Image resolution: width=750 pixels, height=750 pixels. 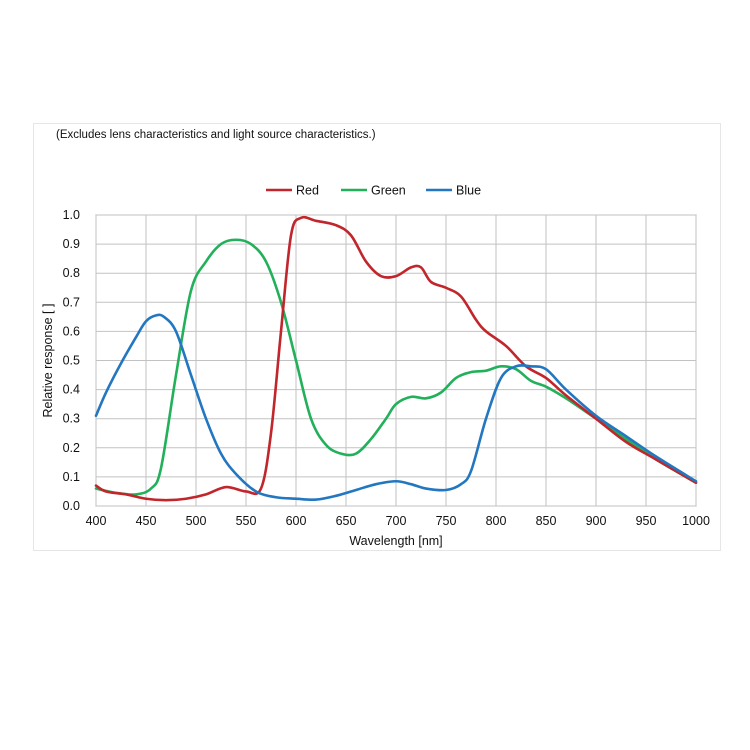 I want to click on x-tick-label: 600, so click(x=296, y=521).